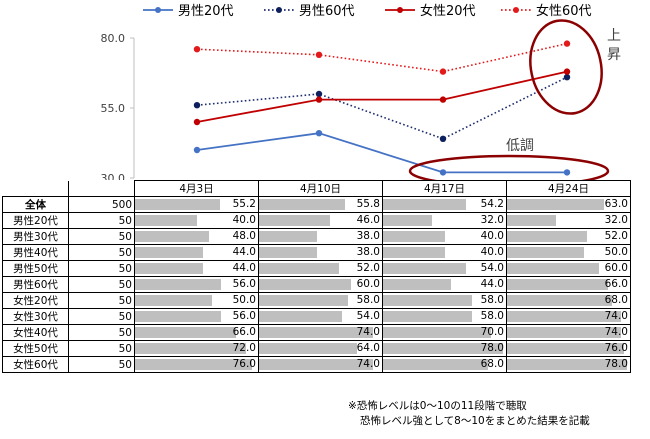 The height and width of the screenshot is (439, 650). What do you see at coordinates (244, 348) in the screenshot?
I see `data-label: 72.0` at bounding box center [244, 348].